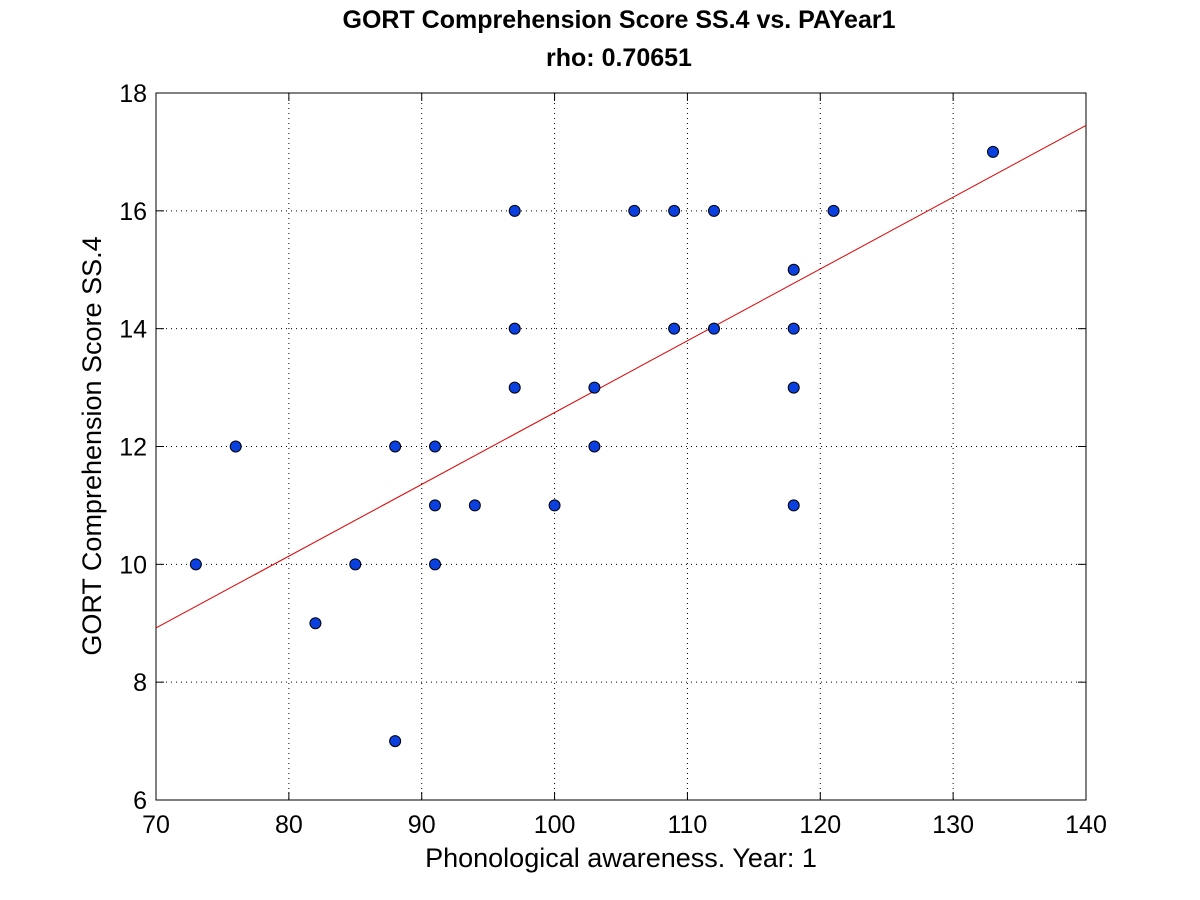 This screenshot has height=900, width=1200. I want to click on x-tick-label: 100, so click(555, 825).